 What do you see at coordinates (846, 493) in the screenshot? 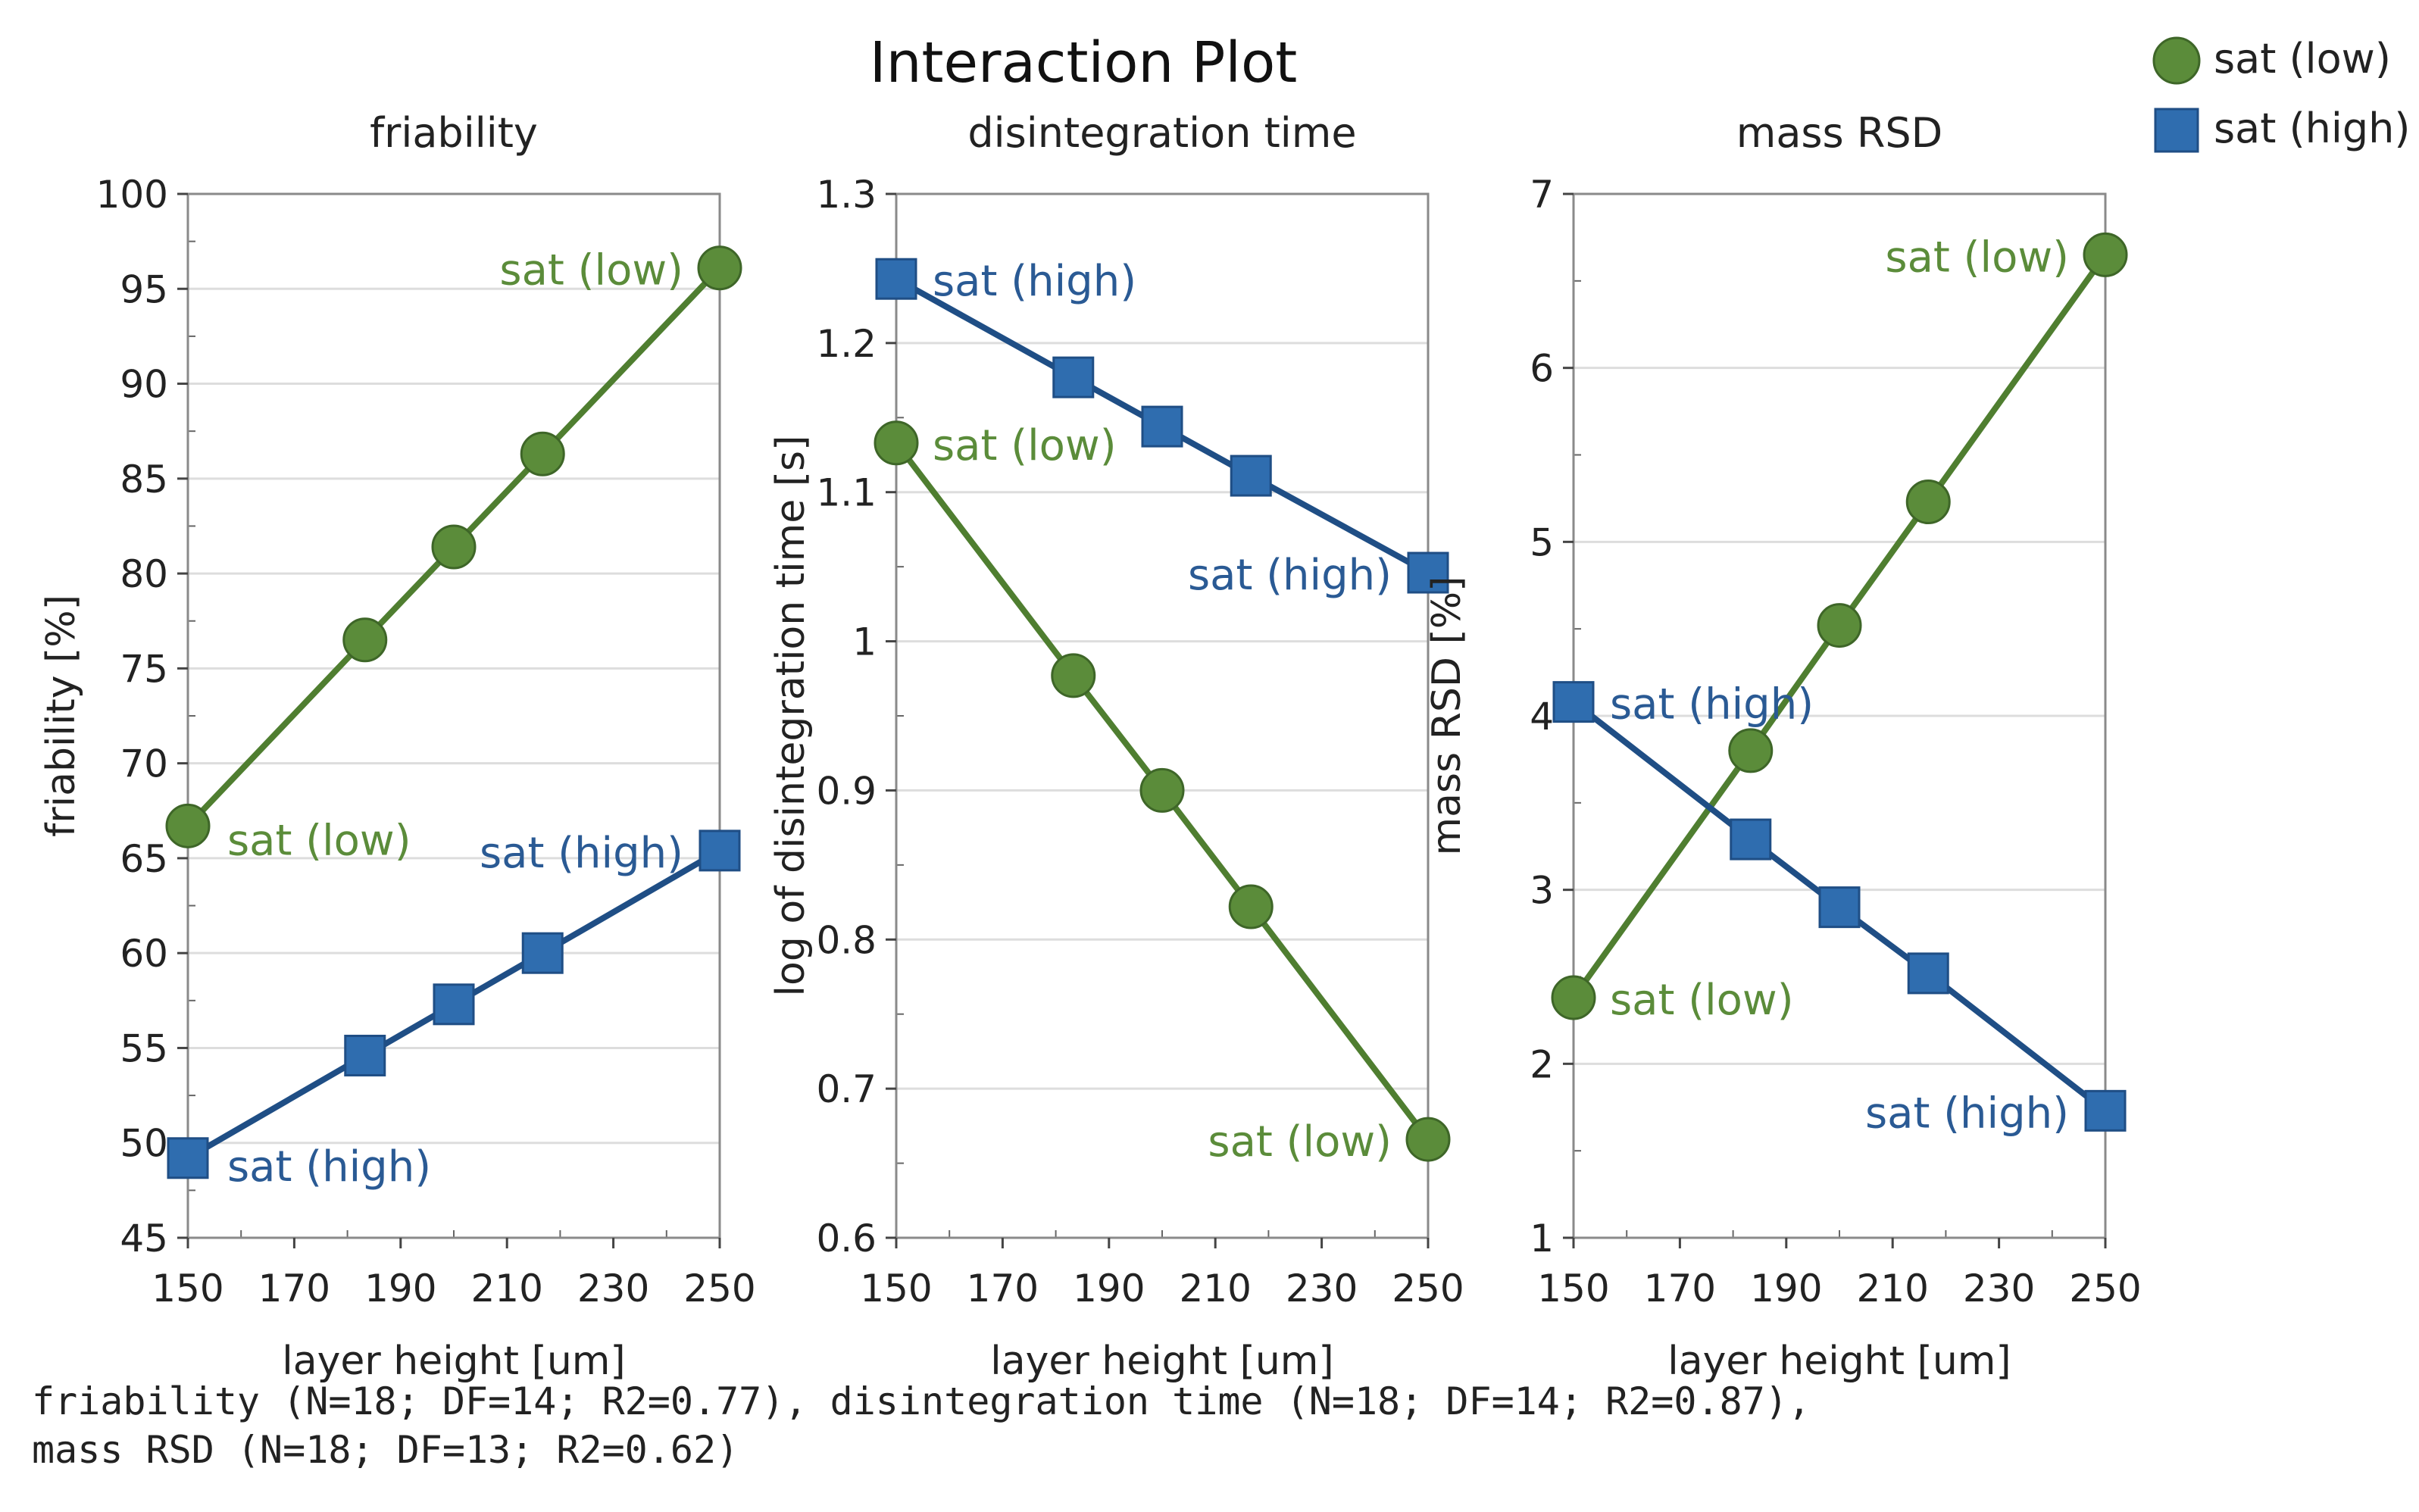
I see `y-tick-label: 1.1` at bounding box center [846, 493].